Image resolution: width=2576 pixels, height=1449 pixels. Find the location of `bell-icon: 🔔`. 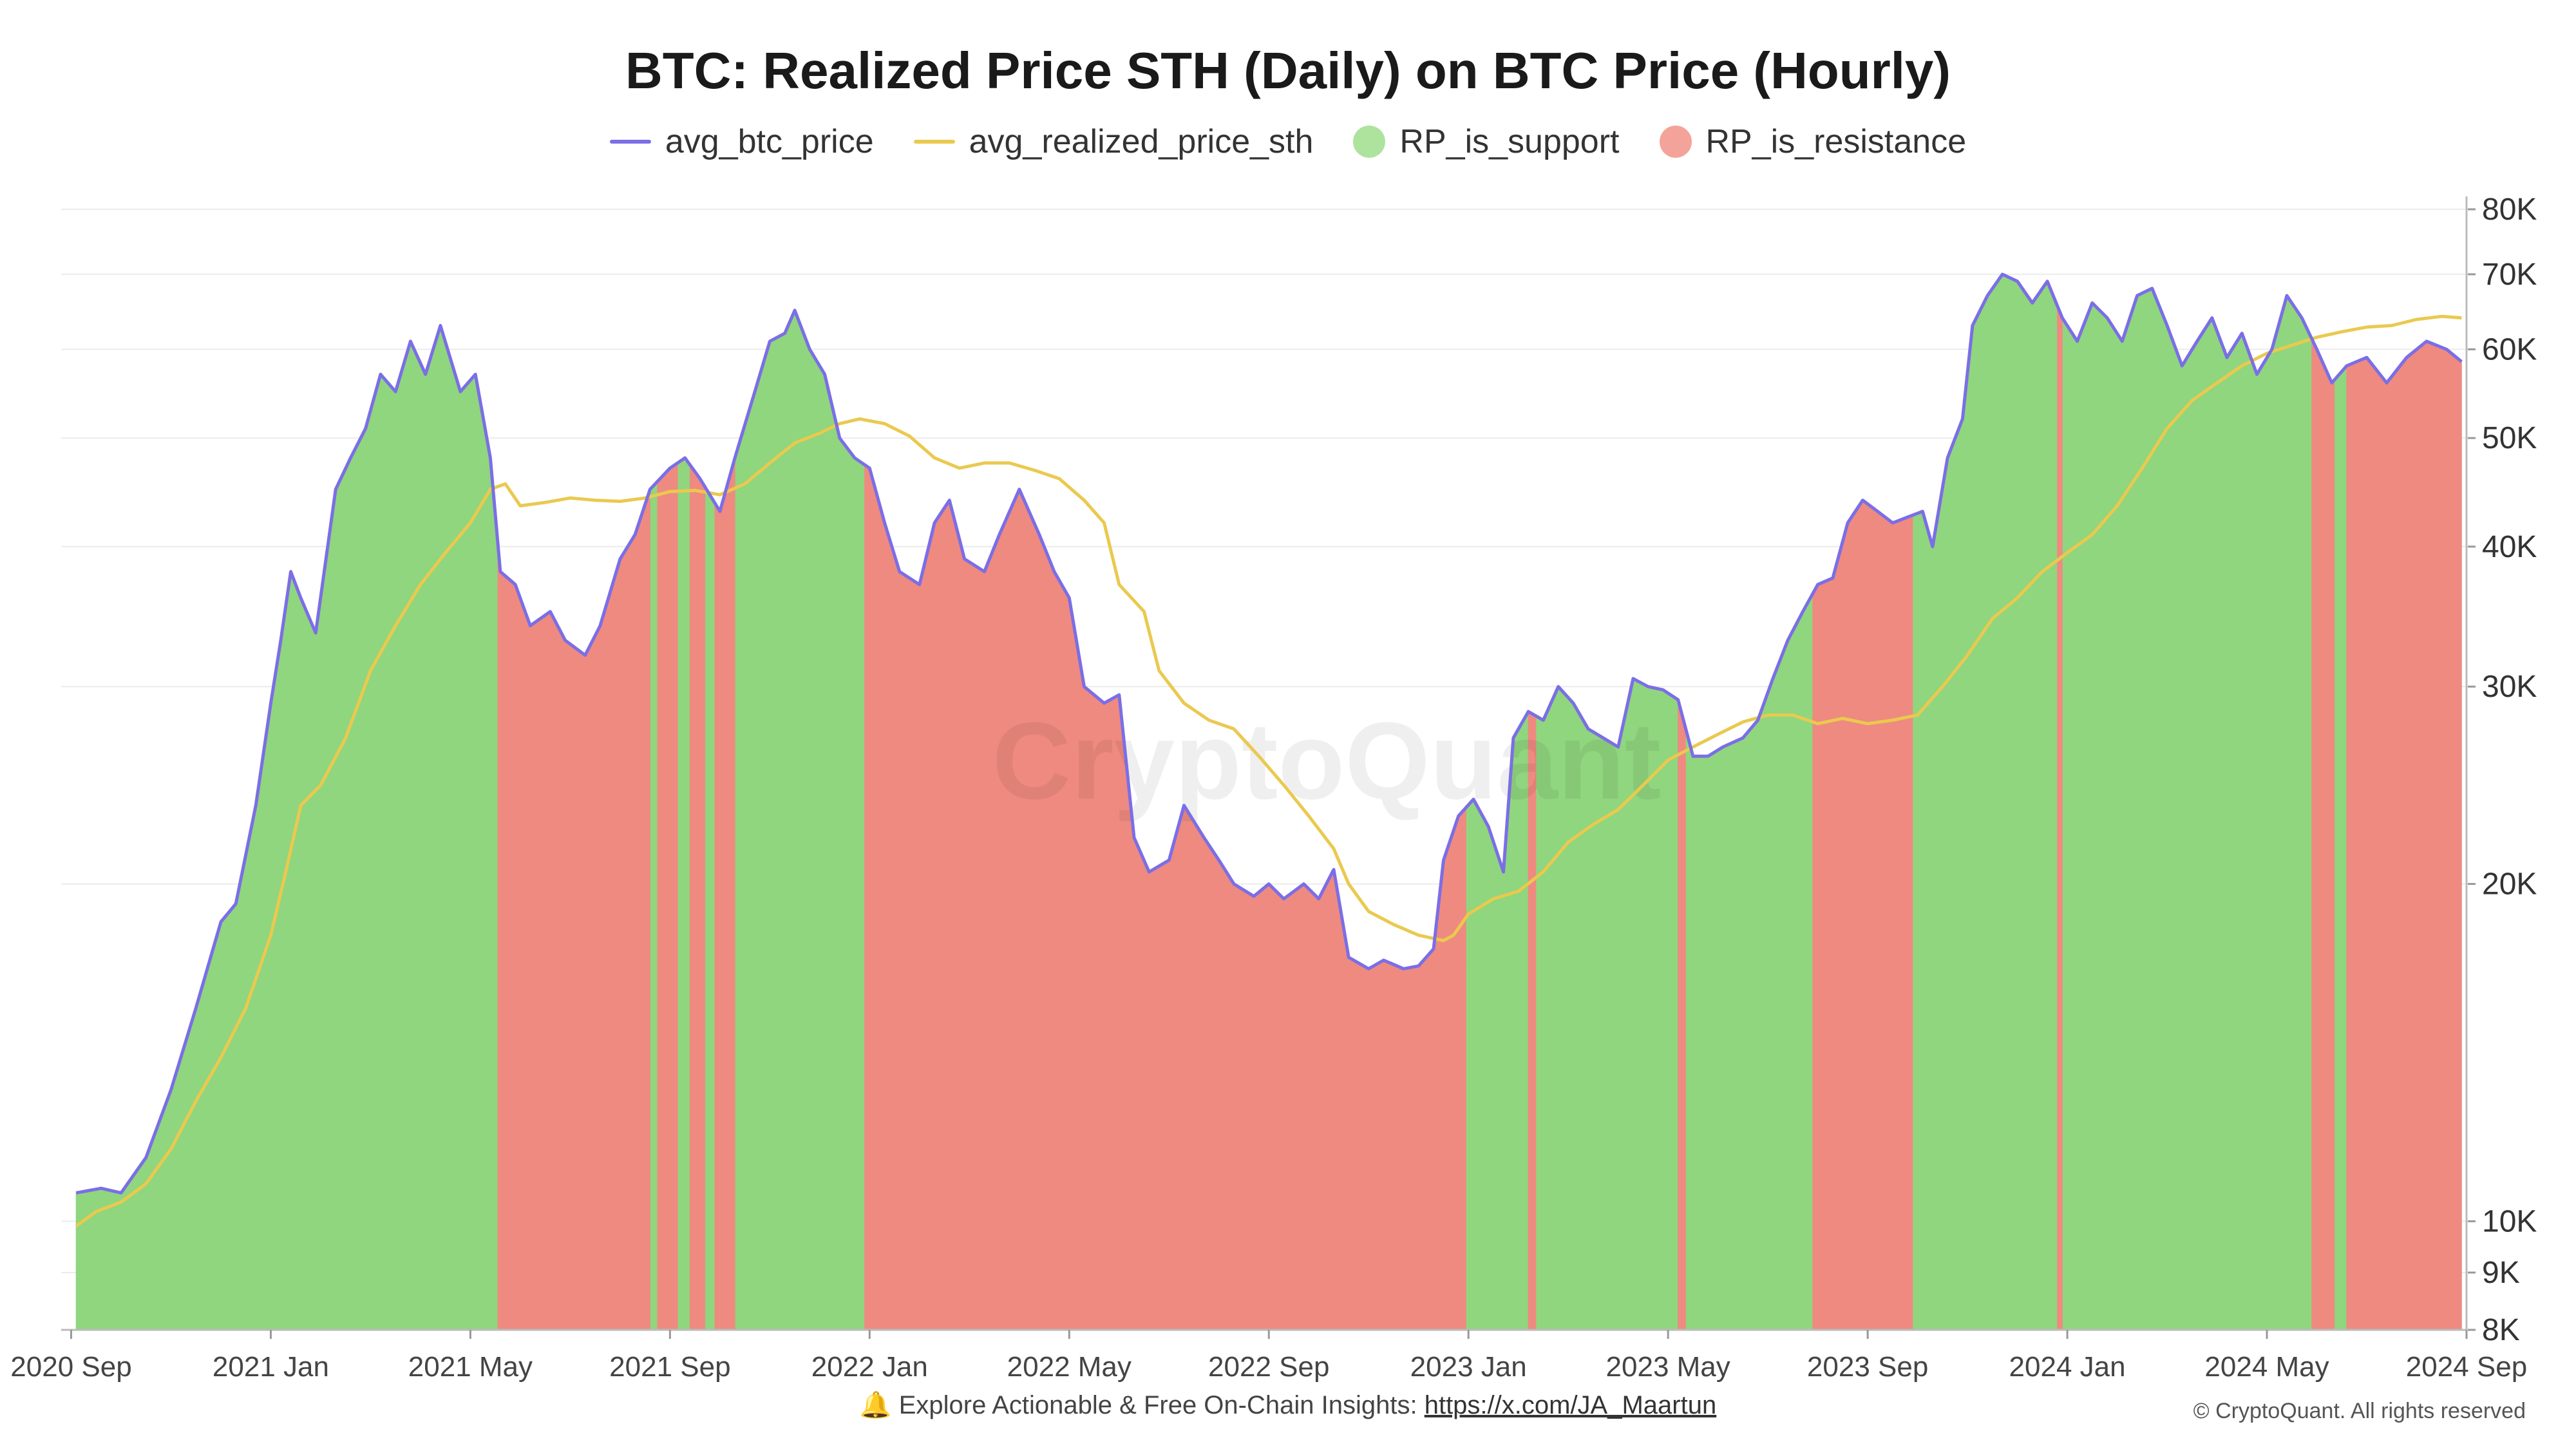

bell-icon: 🔔 is located at coordinates (876, 1405).